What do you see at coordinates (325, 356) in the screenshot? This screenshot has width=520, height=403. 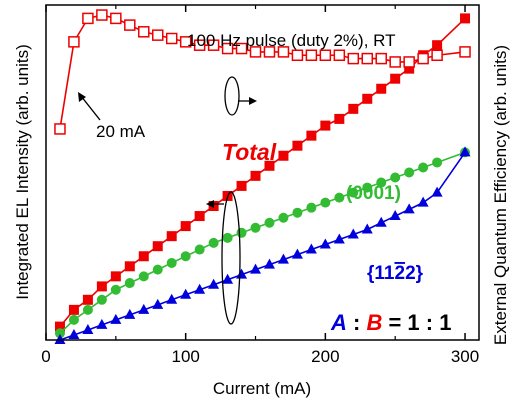 I see `x-tick-label: 200` at bounding box center [325, 356].